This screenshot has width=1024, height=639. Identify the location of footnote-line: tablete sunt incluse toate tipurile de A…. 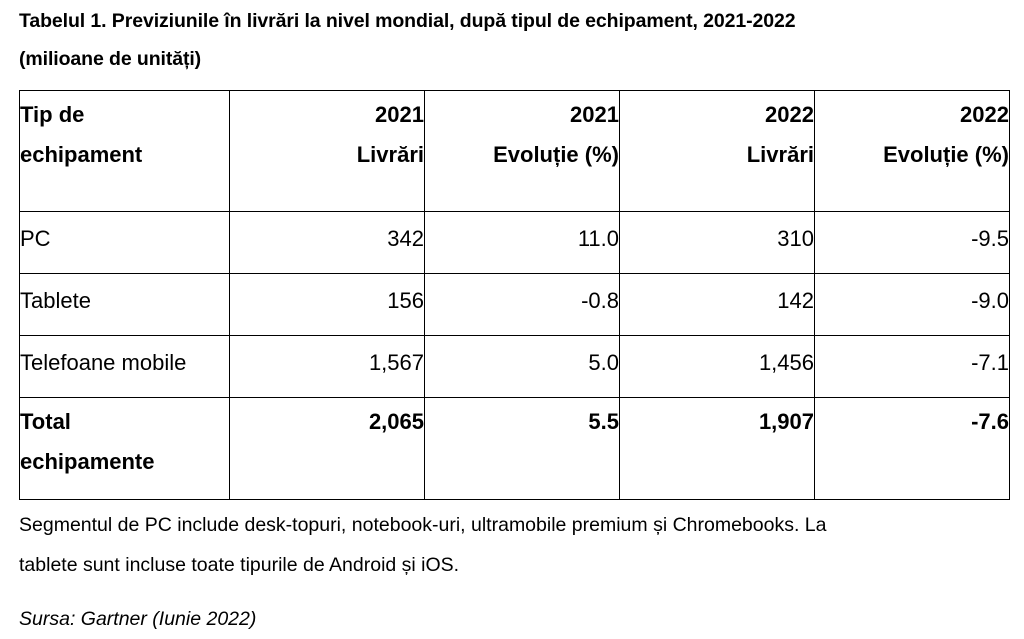
(239, 565).